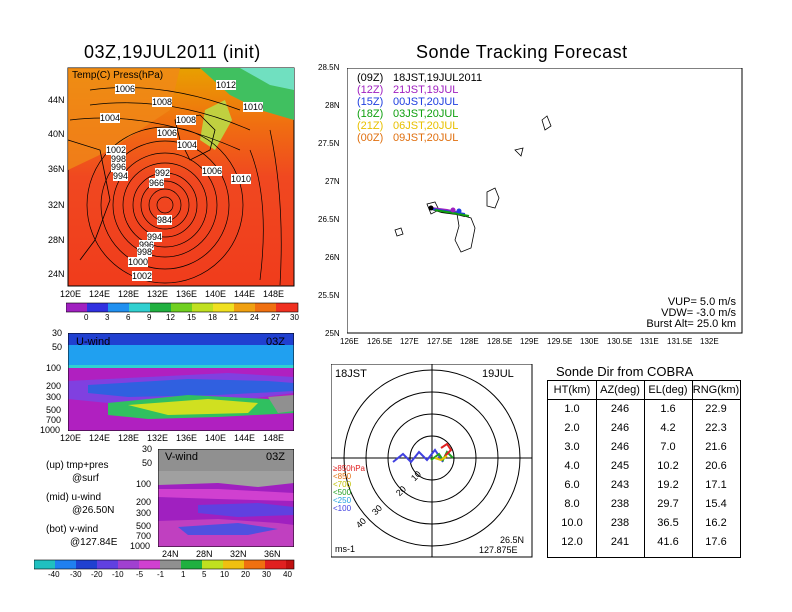 The width and height of the screenshot is (792, 612). I want to click on colorbar-tick: -30, so click(76, 574).